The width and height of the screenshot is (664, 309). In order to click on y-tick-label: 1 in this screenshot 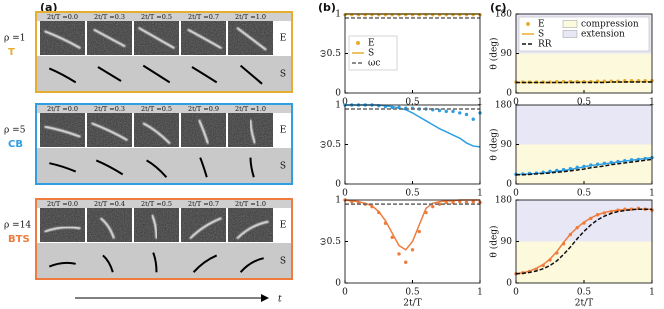, I will do `click(338, 201)`.